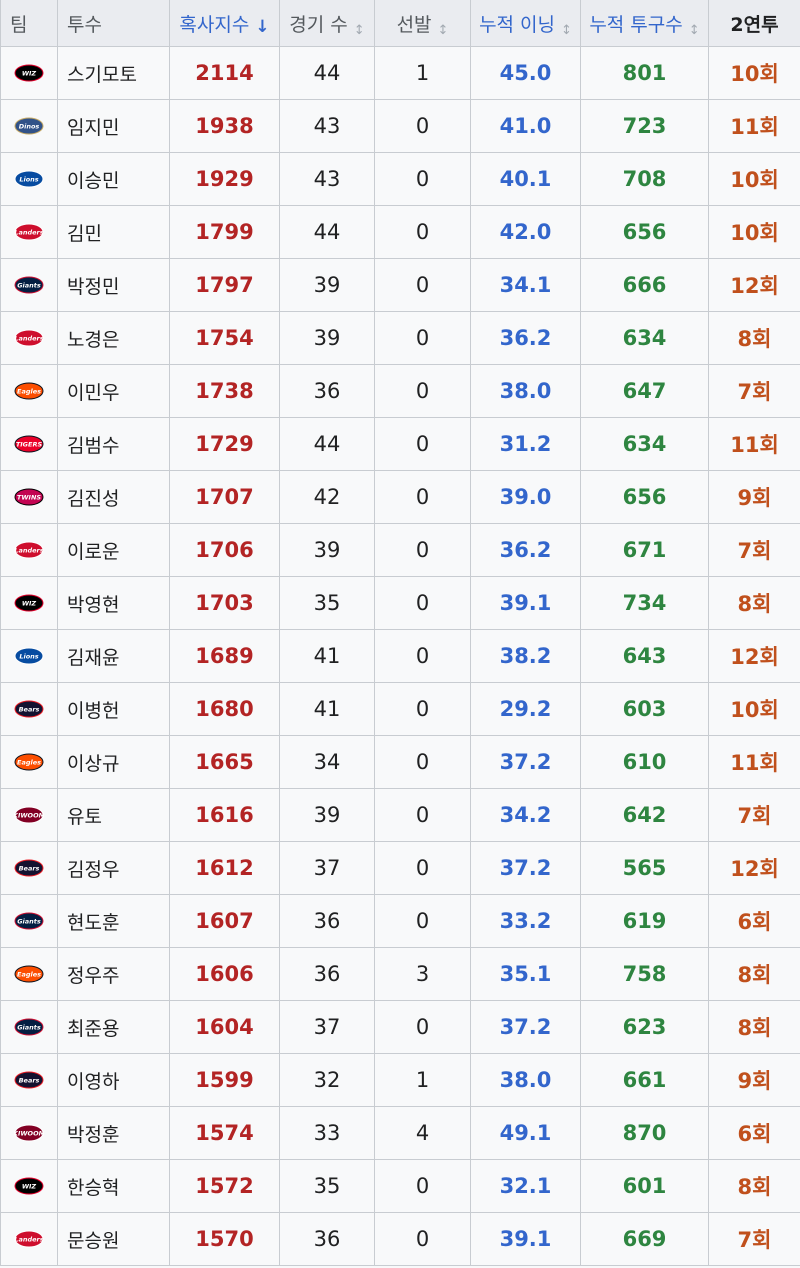  What do you see at coordinates (113, 1133) in the screenshot?
I see `pitcher-name: 박정훈` at bounding box center [113, 1133].